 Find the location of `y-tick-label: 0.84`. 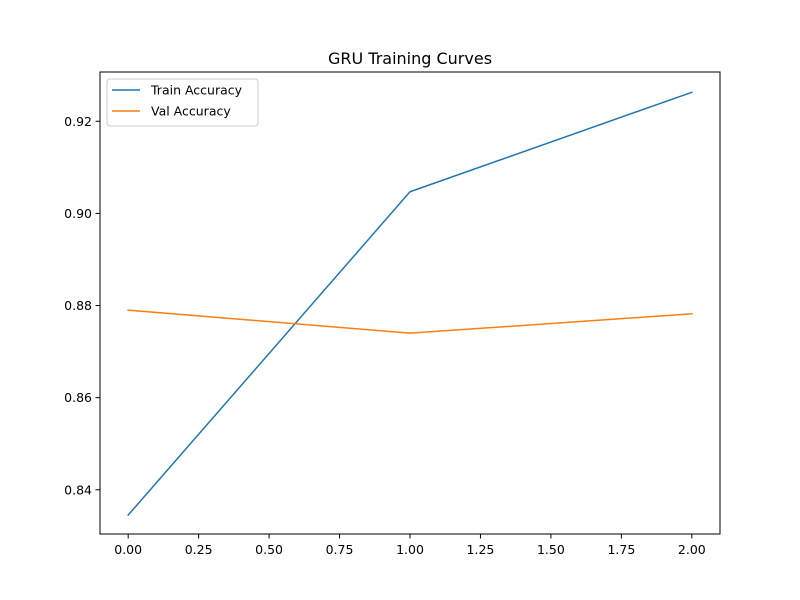

y-tick-label: 0.84 is located at coordinates (78, 489).